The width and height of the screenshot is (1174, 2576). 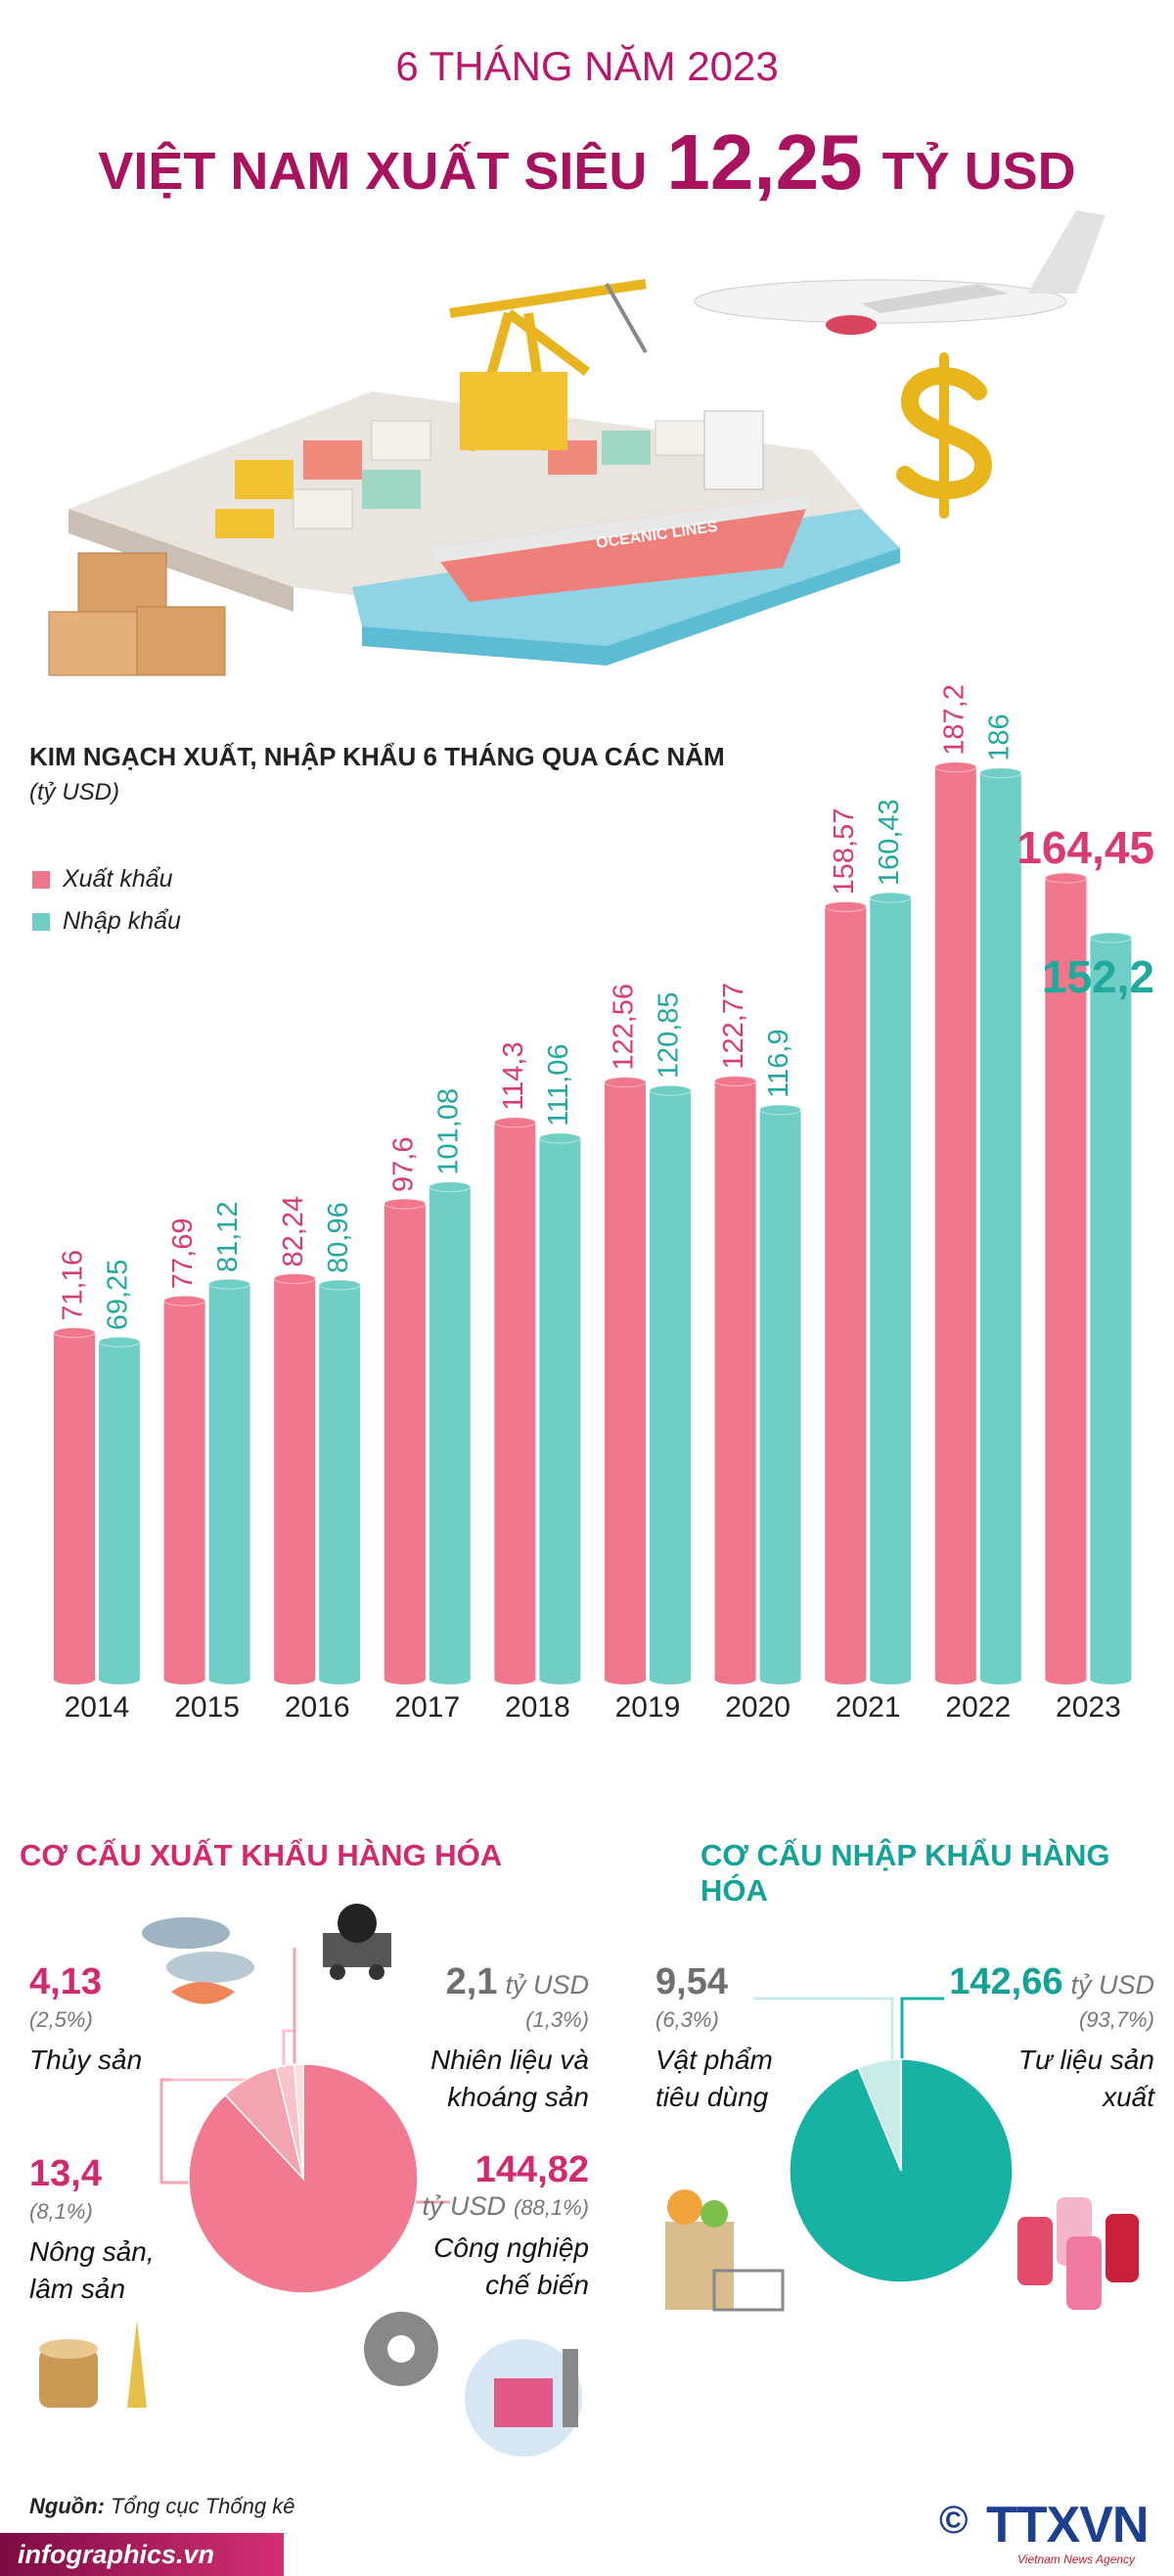 What do you see at coordinates (112, 2231) in the screenshot?
I see `pie-label: 13,4 (8,1%) Nông sản, lâm sản` at bounding box center [112, 2231].